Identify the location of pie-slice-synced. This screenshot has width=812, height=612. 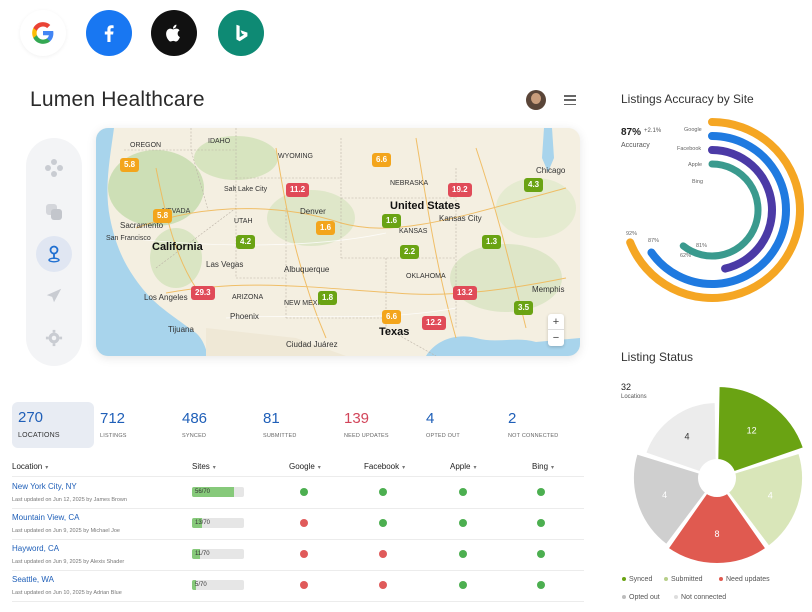
(761, 429).